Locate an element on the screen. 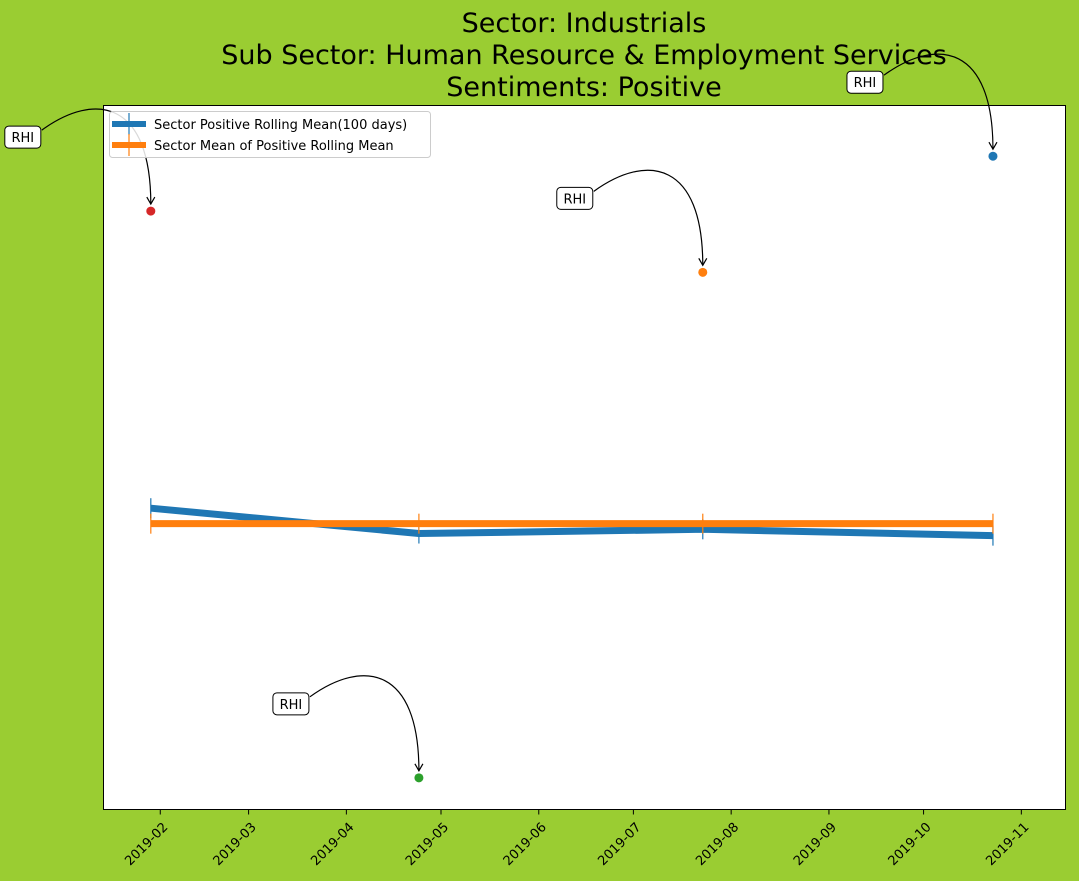  legend-label-mean-of-rolling-mean: Sector Mean of Positive Rolling Mean is located at coordinates (274, 146).